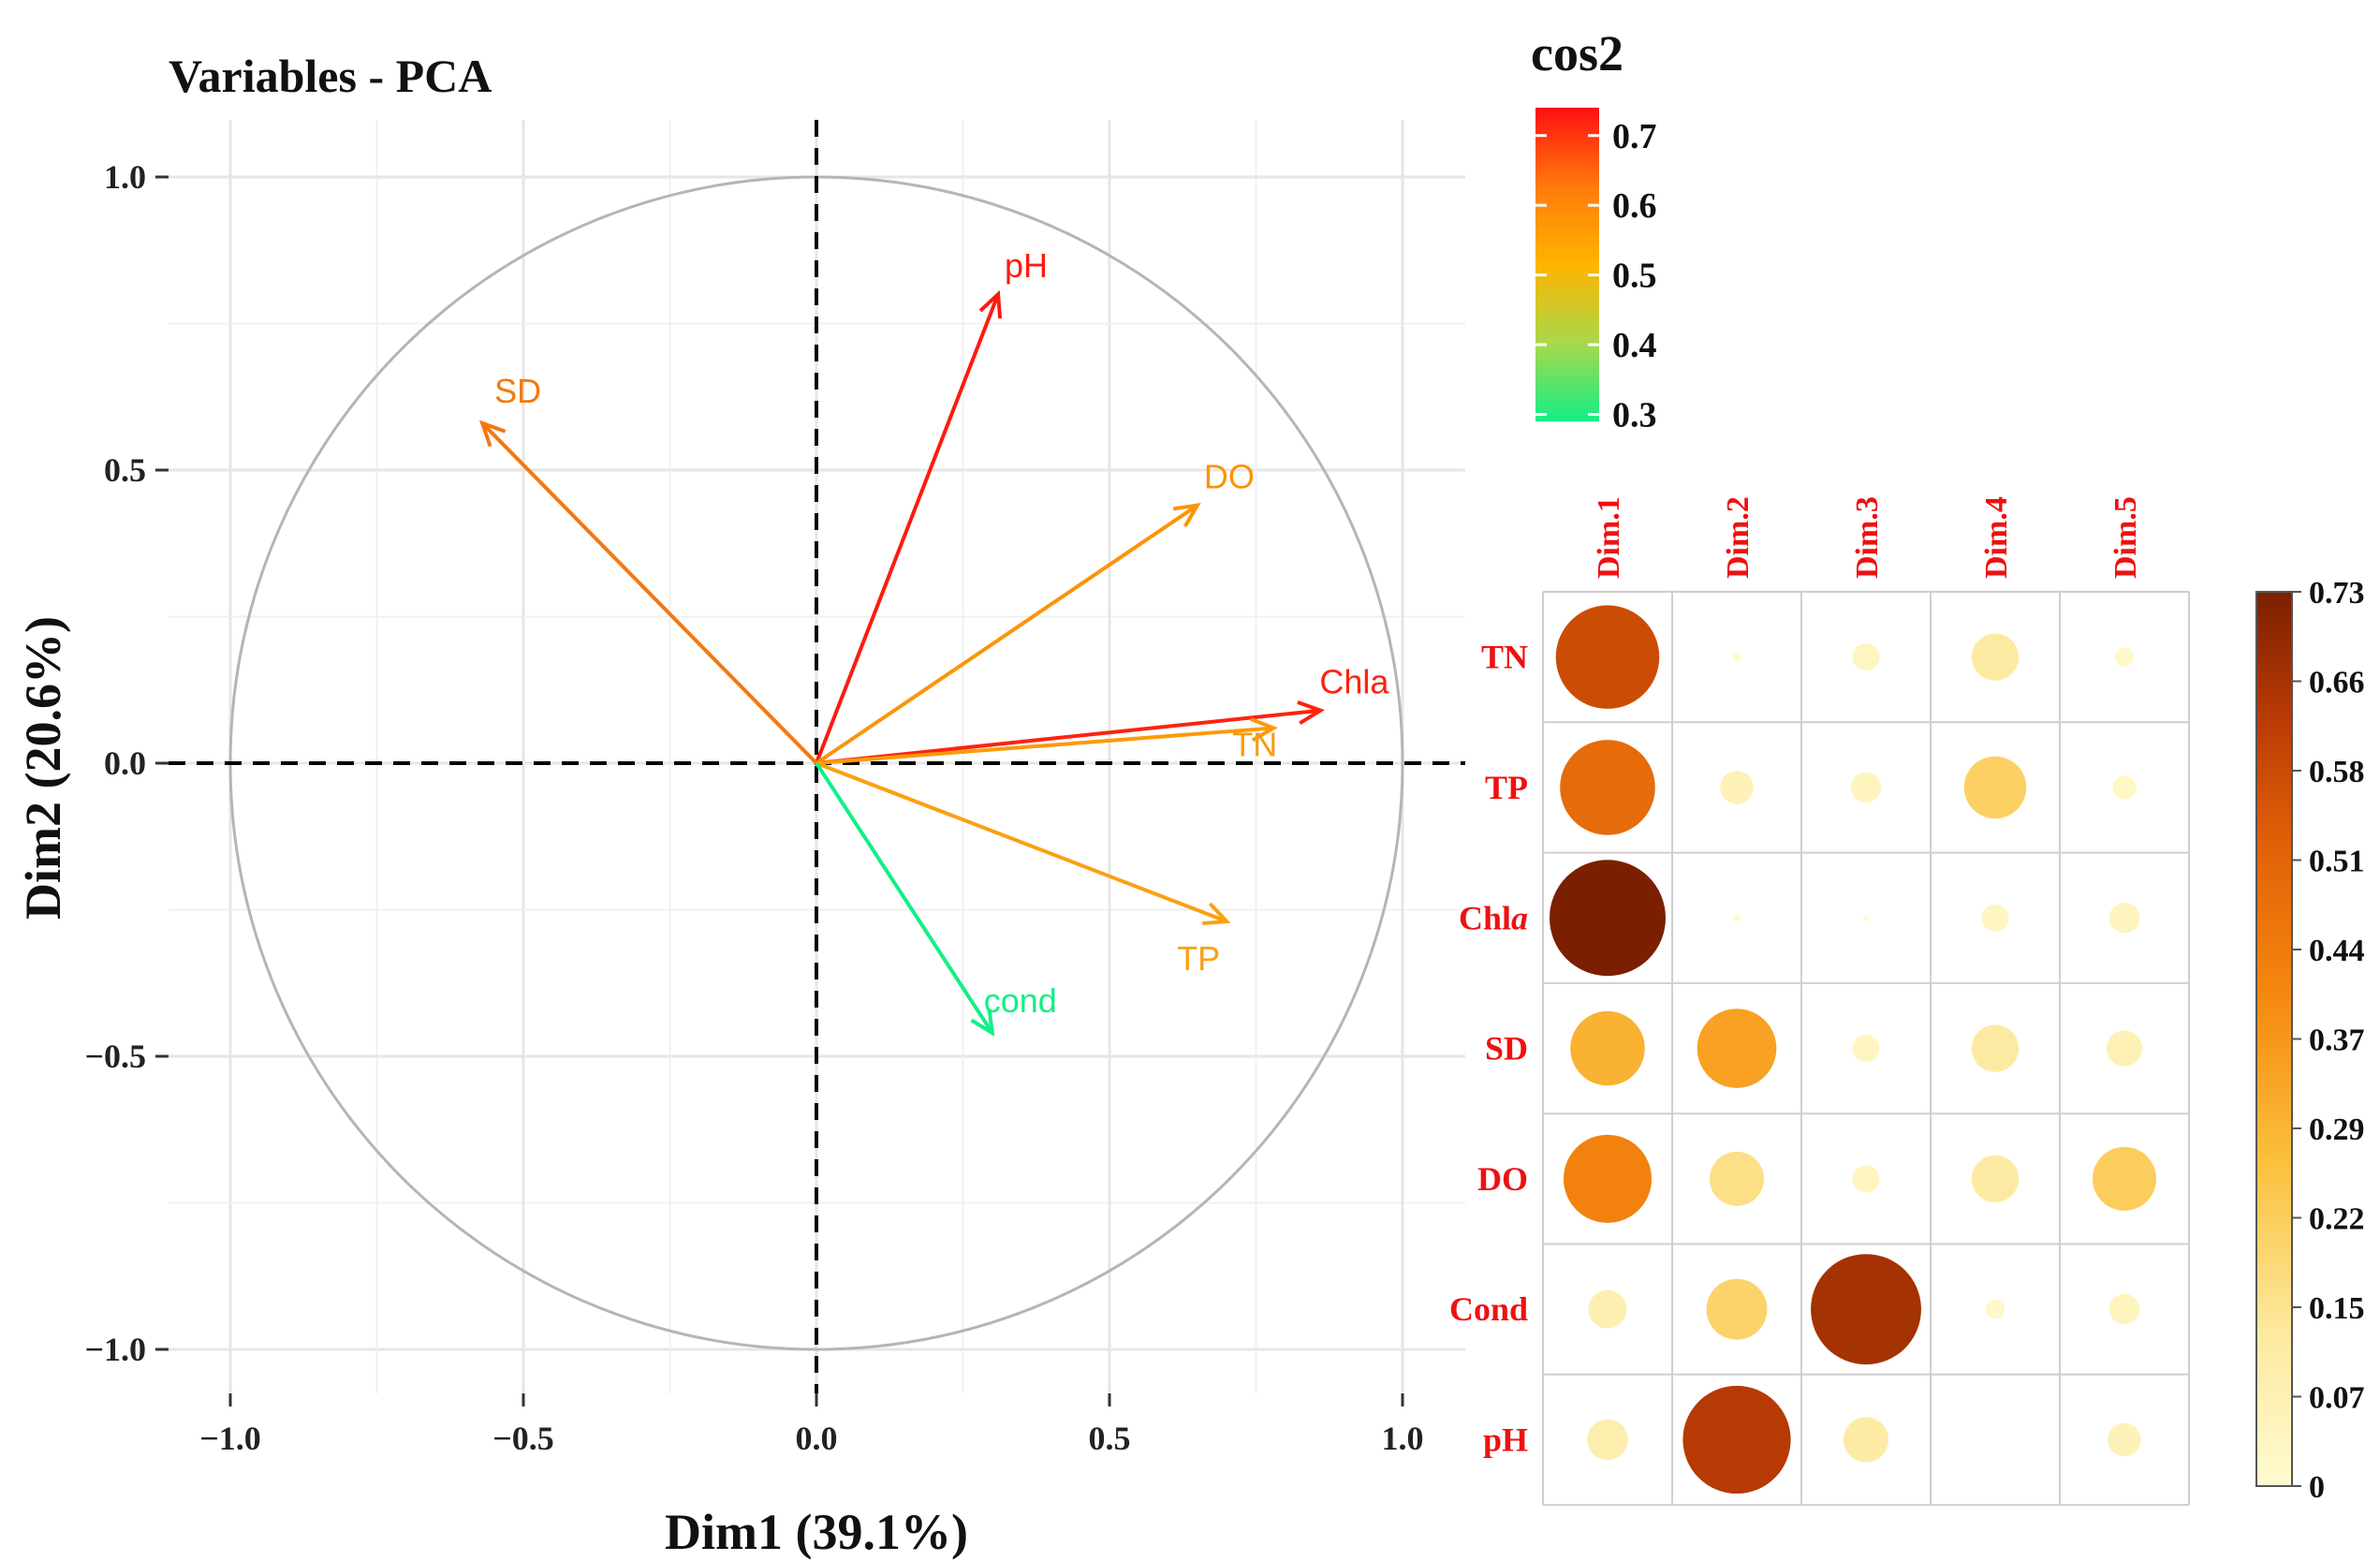  What do you see at coordinates (907, 528) in the screenshot?
I see `arrow-ph` at bounding box center [907, 528].